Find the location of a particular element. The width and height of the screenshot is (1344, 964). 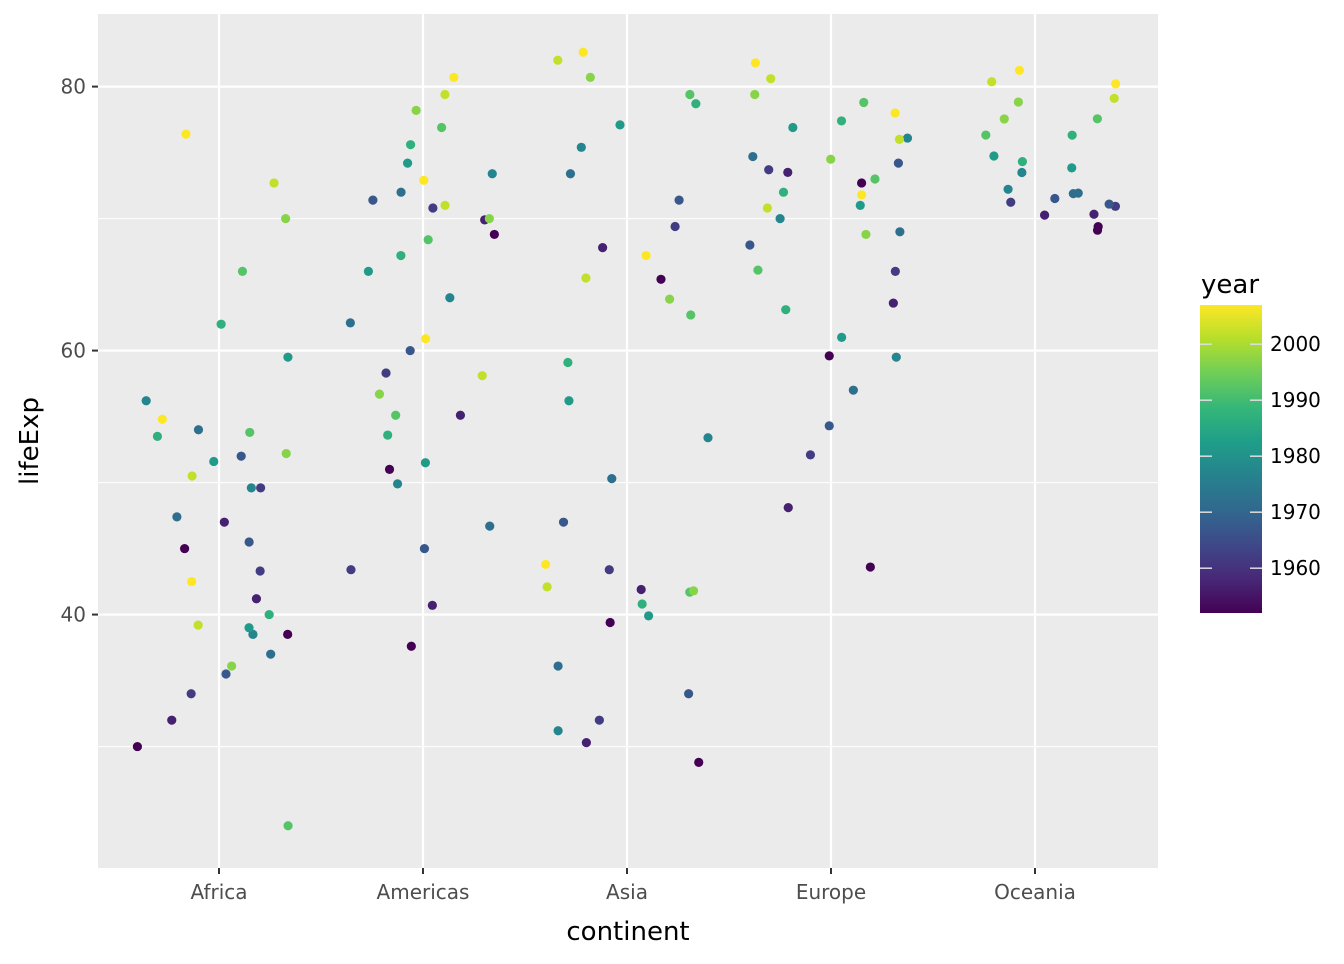

colorbar is located at coordinates (1231, 459).